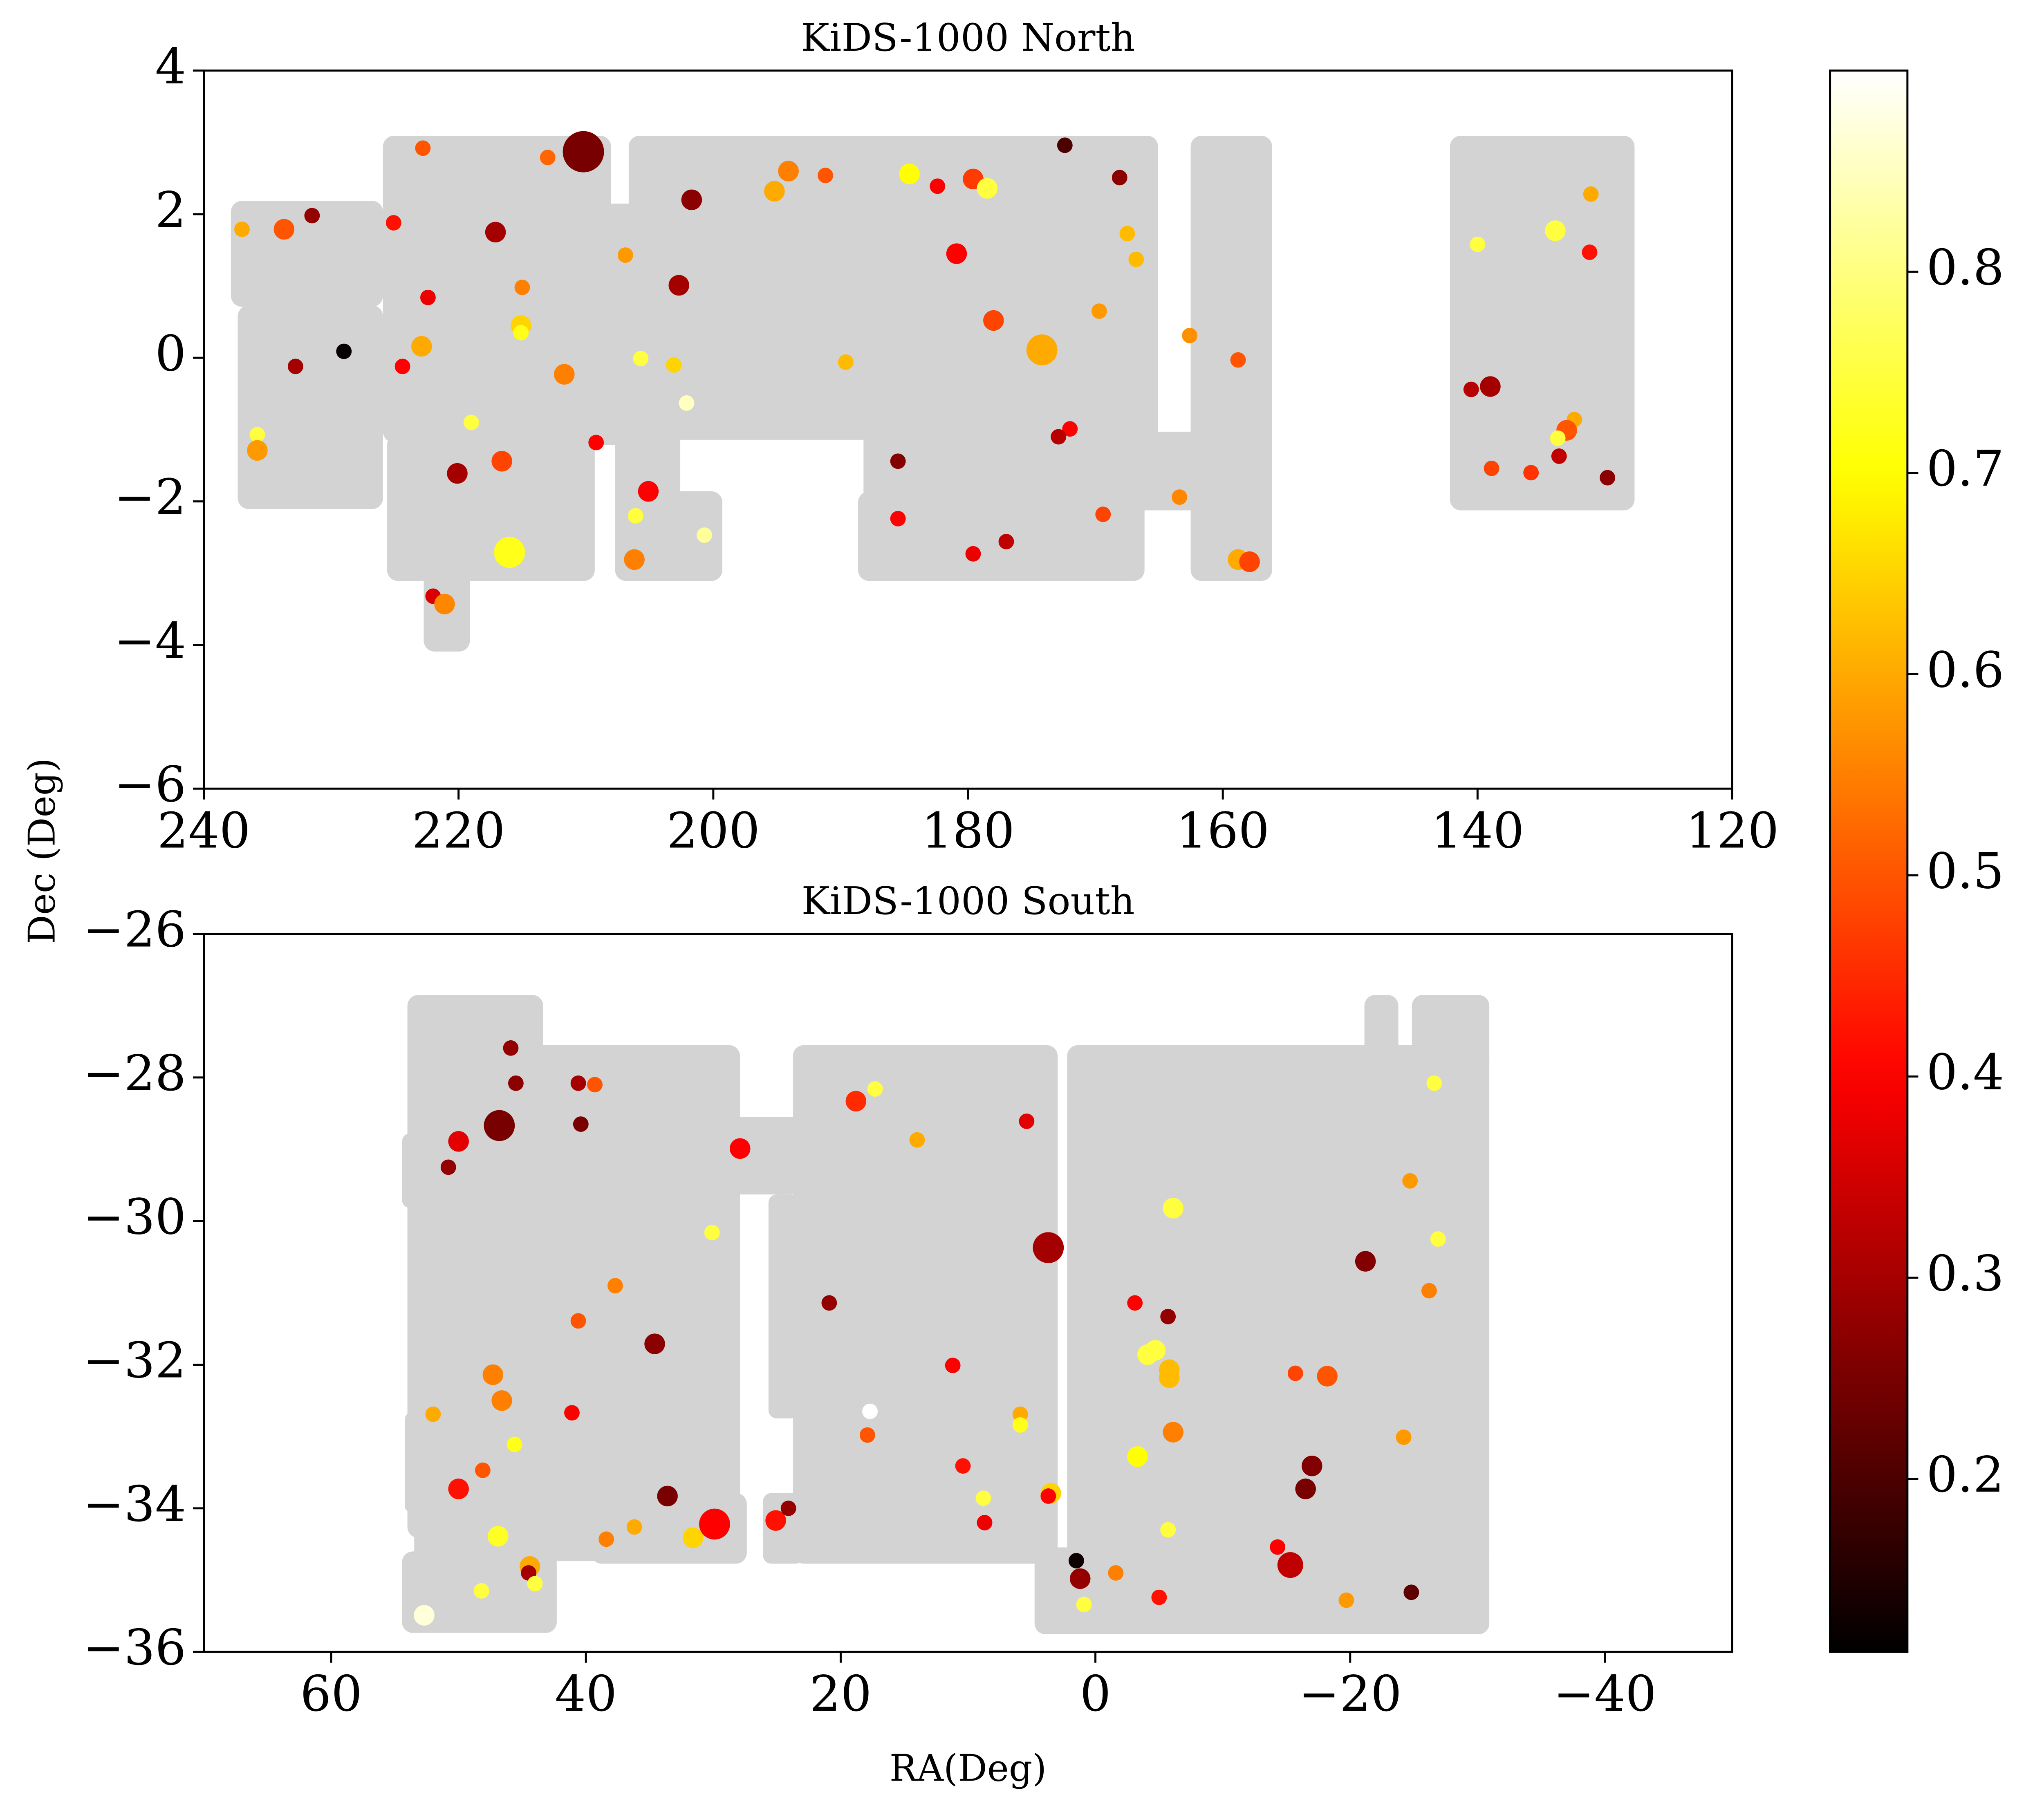  Describe the element at coordinates (1965, 268) in the screenshot. I see `colorbar-tick-label: 0.8` at that location.